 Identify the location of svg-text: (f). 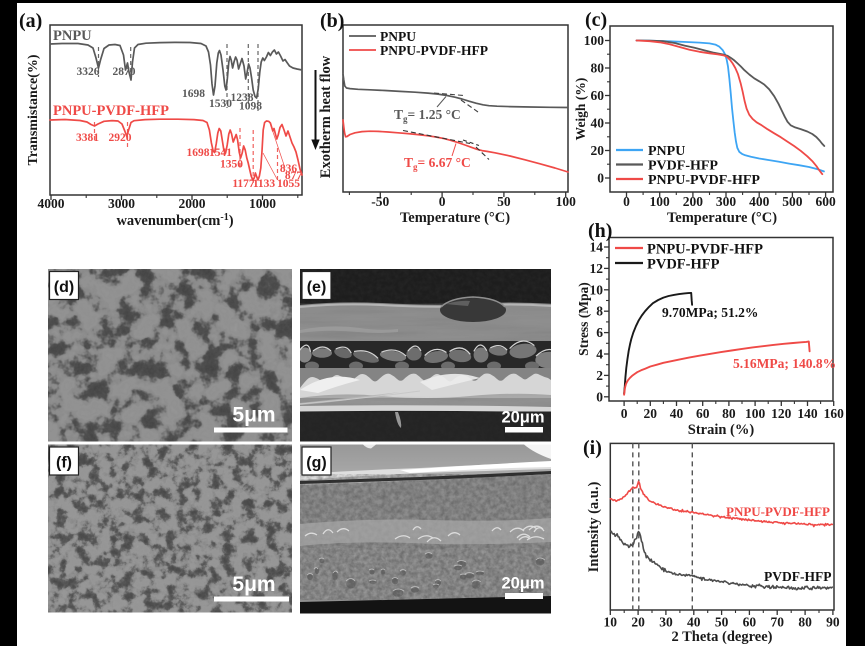
(64, 463).